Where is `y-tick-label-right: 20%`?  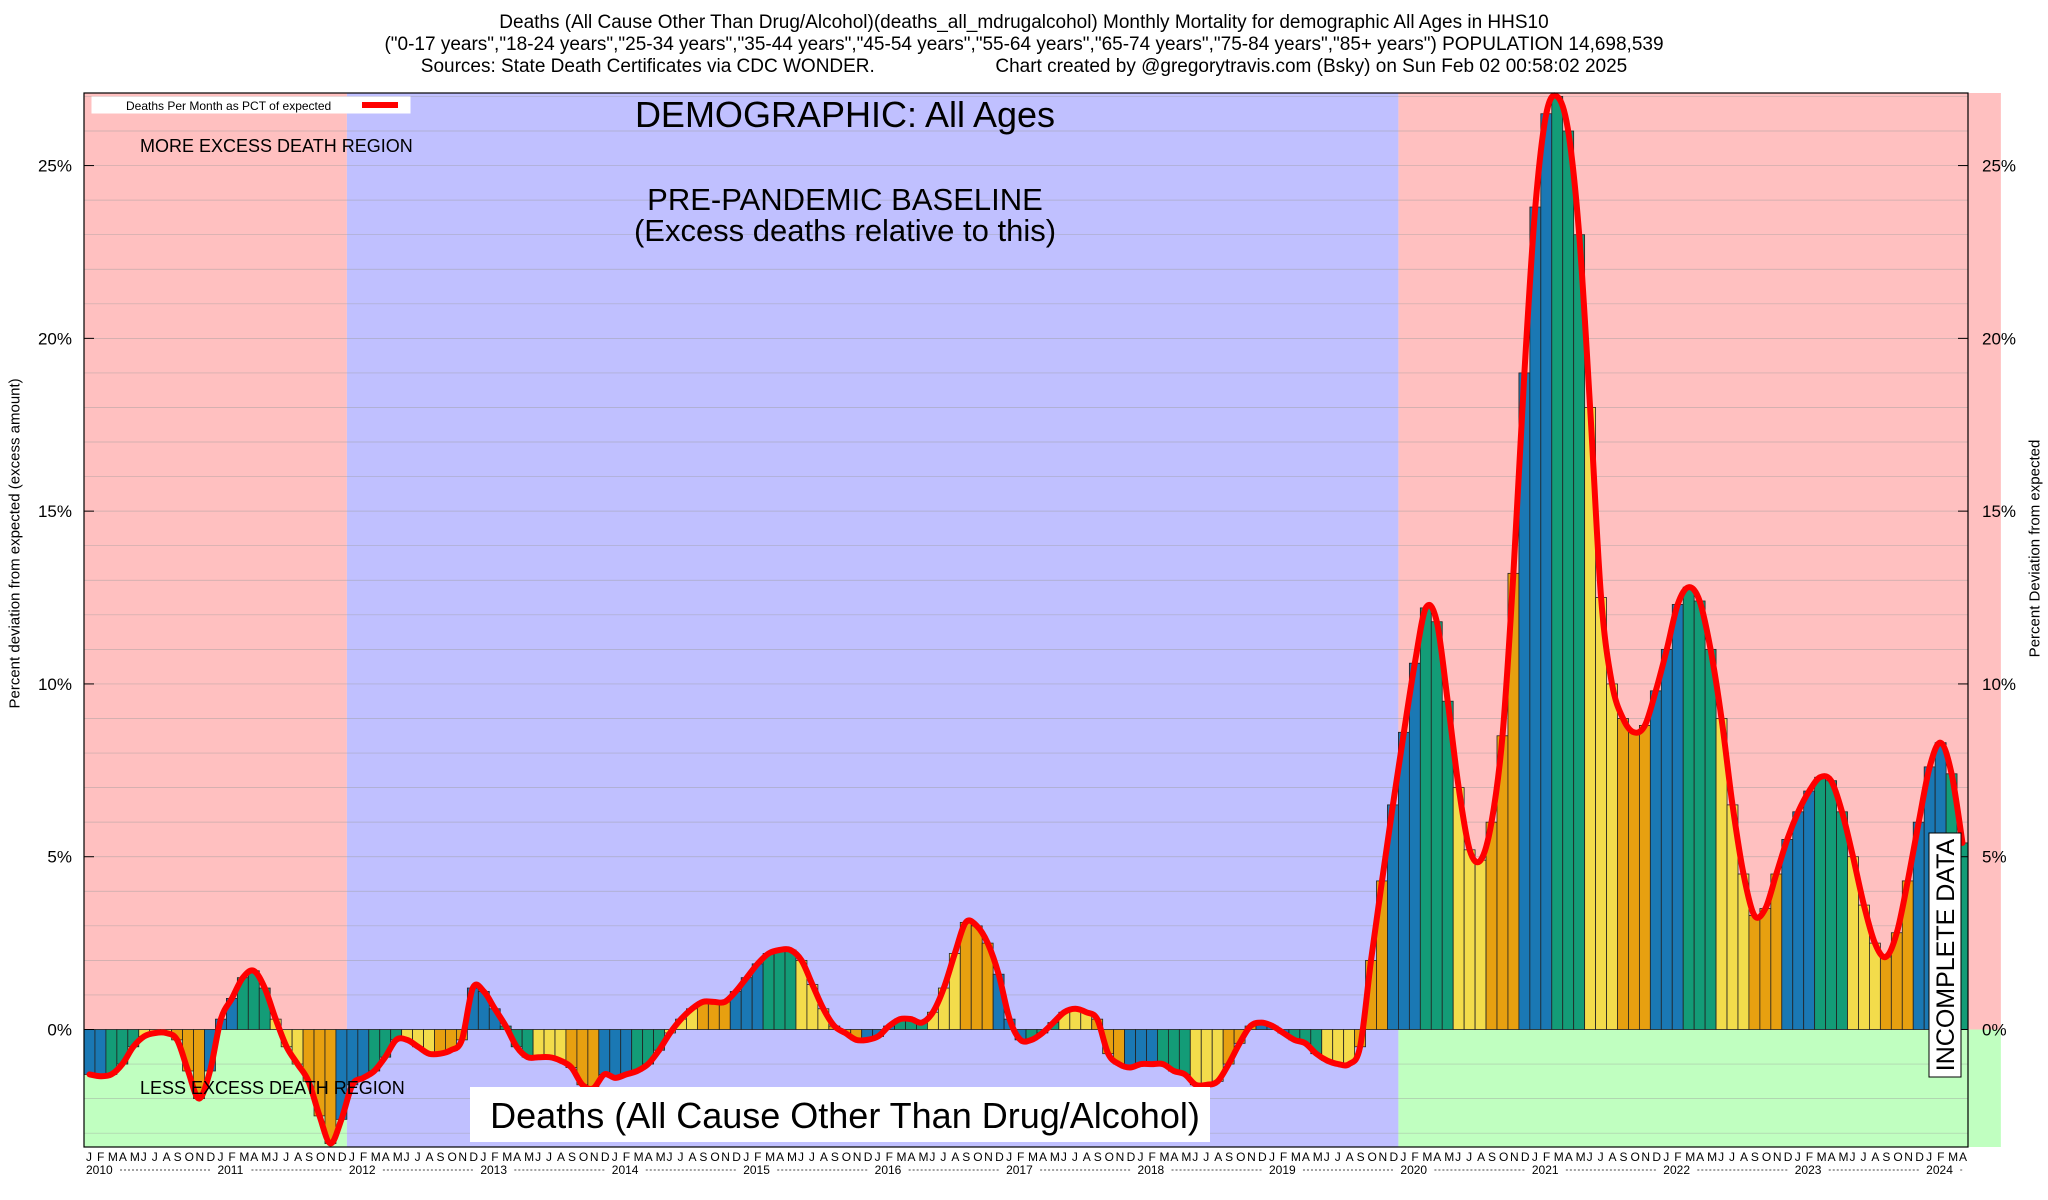 y-tick-label-right: 20% is located at coordinates (1999, 338).